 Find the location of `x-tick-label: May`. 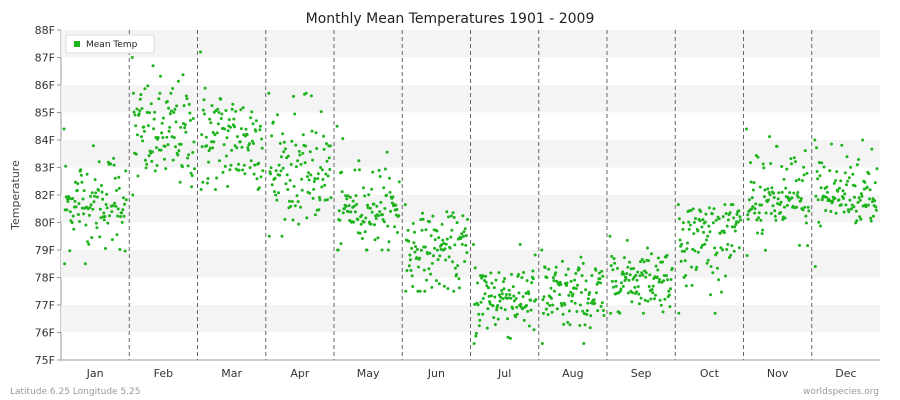

x-tick-label: May is located at coordinates (368, 373).